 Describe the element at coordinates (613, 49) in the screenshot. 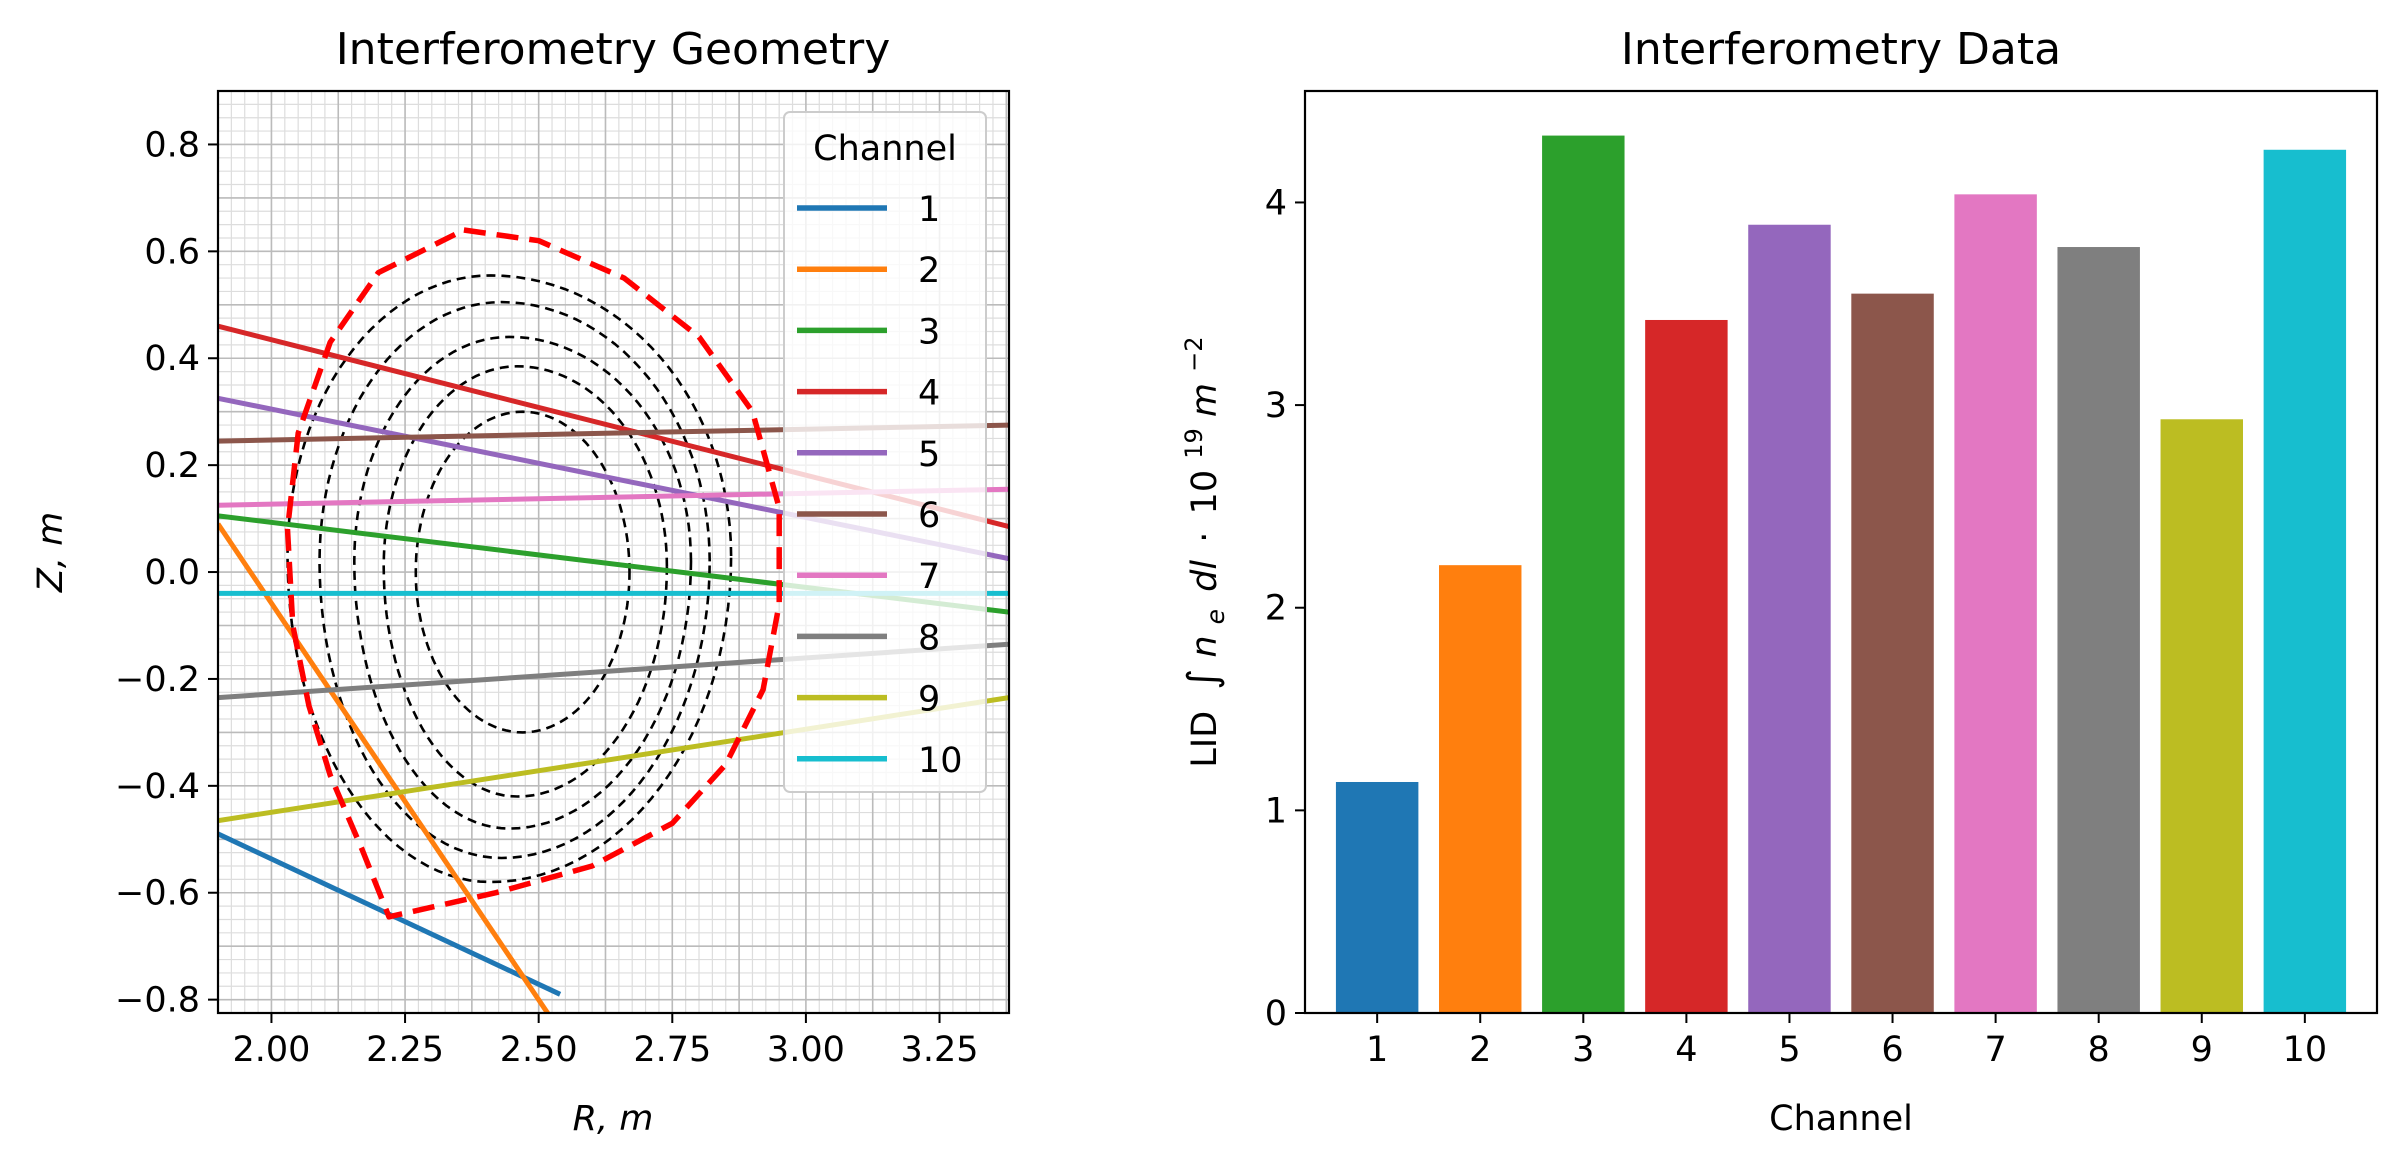

I see `geometry-title: Interferometry Geometry` at that location.